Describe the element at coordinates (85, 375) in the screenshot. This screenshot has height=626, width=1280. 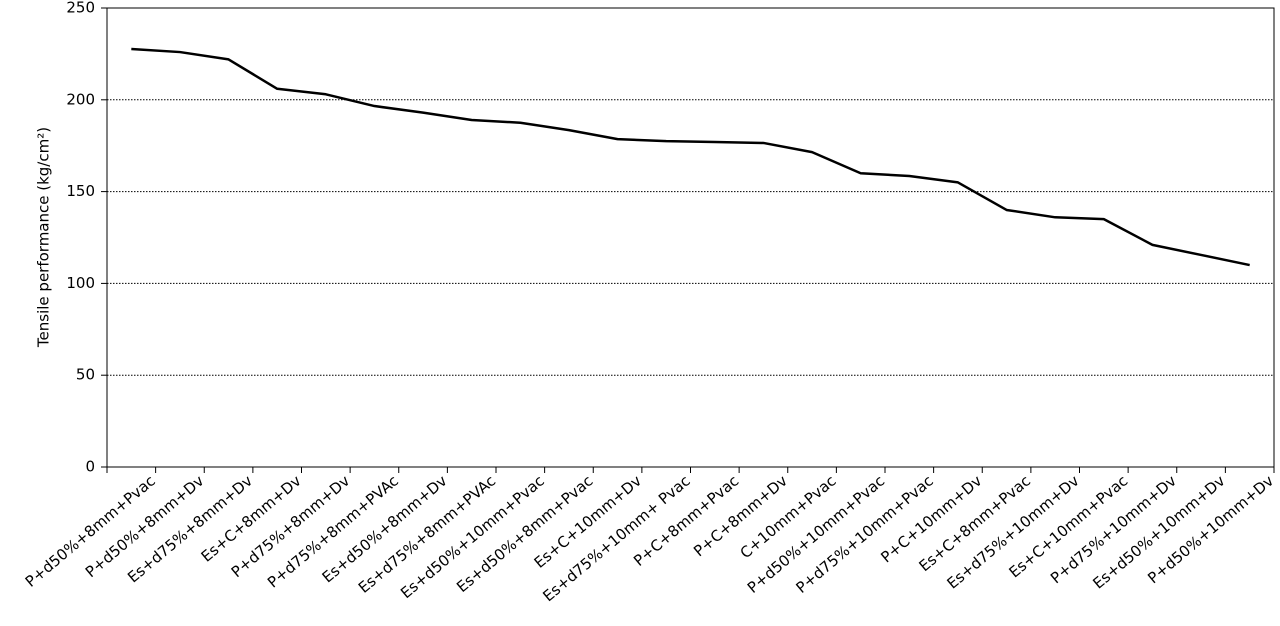
I see `y-tick-label: 50` at that location.